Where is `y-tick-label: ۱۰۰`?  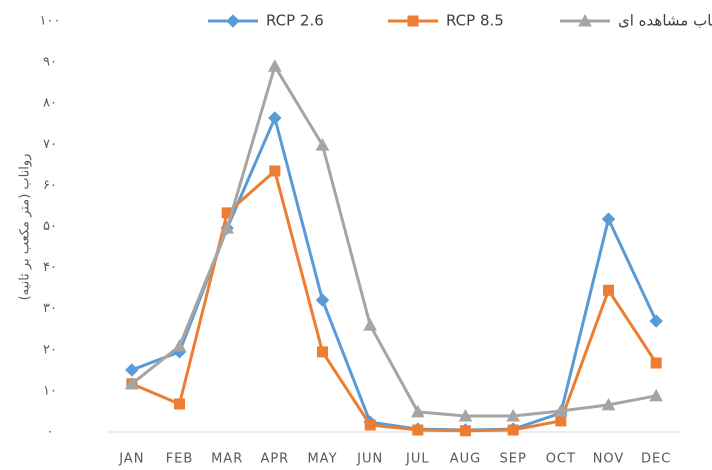
y-tick-label: ۱۰۰ is located at coordinates (50, 21).